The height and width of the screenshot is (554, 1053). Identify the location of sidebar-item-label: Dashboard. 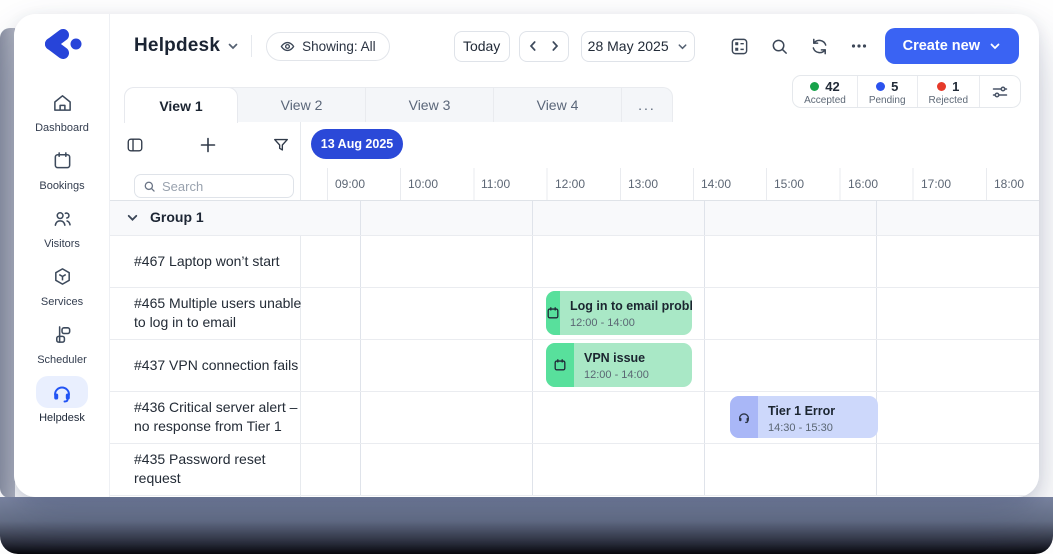
(62, 128).